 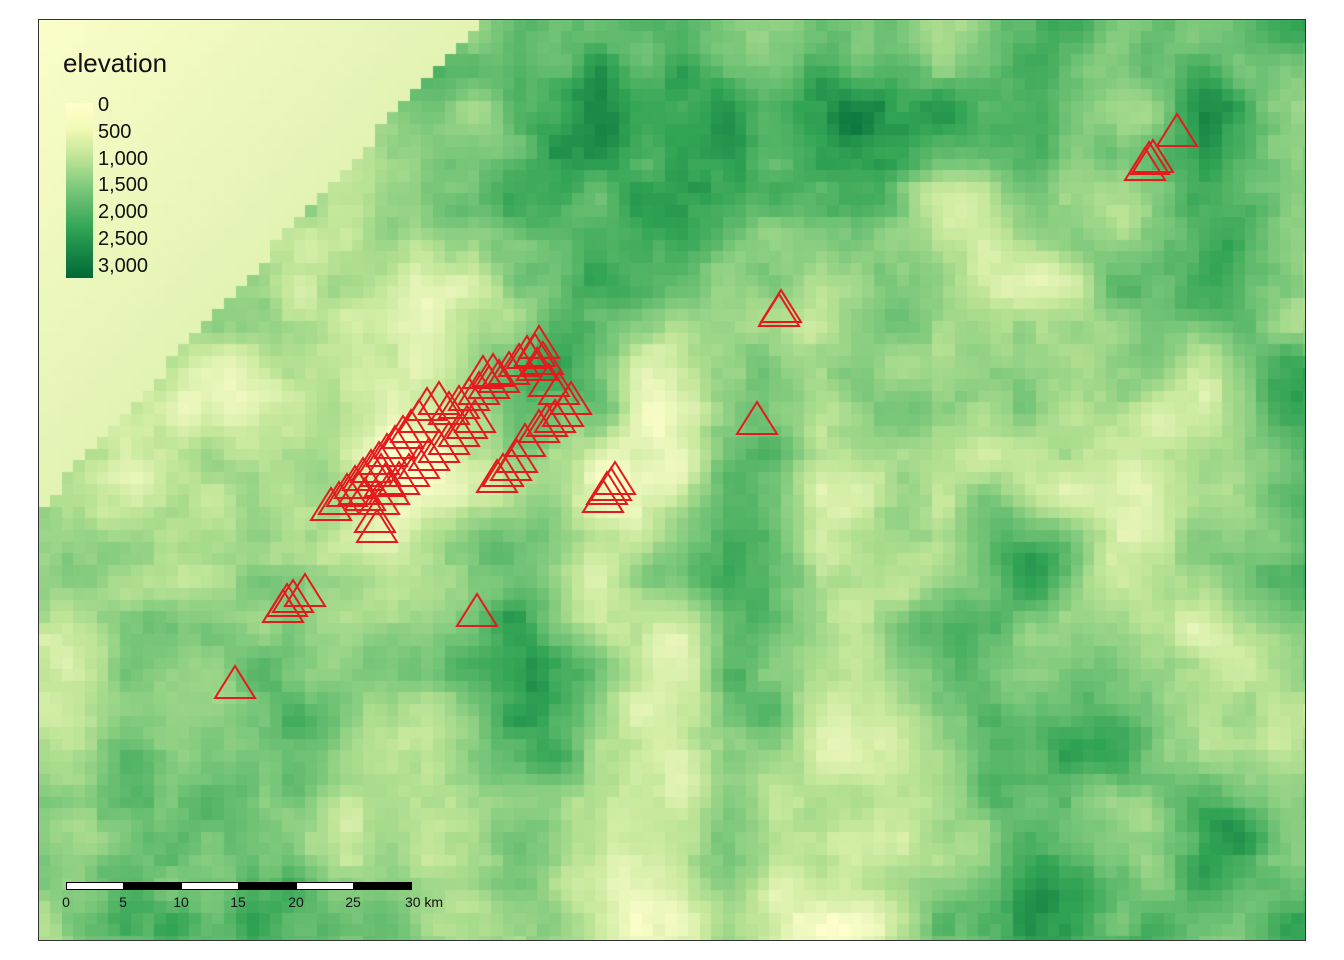 I want to click on legend-labels: 0 500 1,000 1,500 2,000 2,500 3,000, so click(x=123, y=186).